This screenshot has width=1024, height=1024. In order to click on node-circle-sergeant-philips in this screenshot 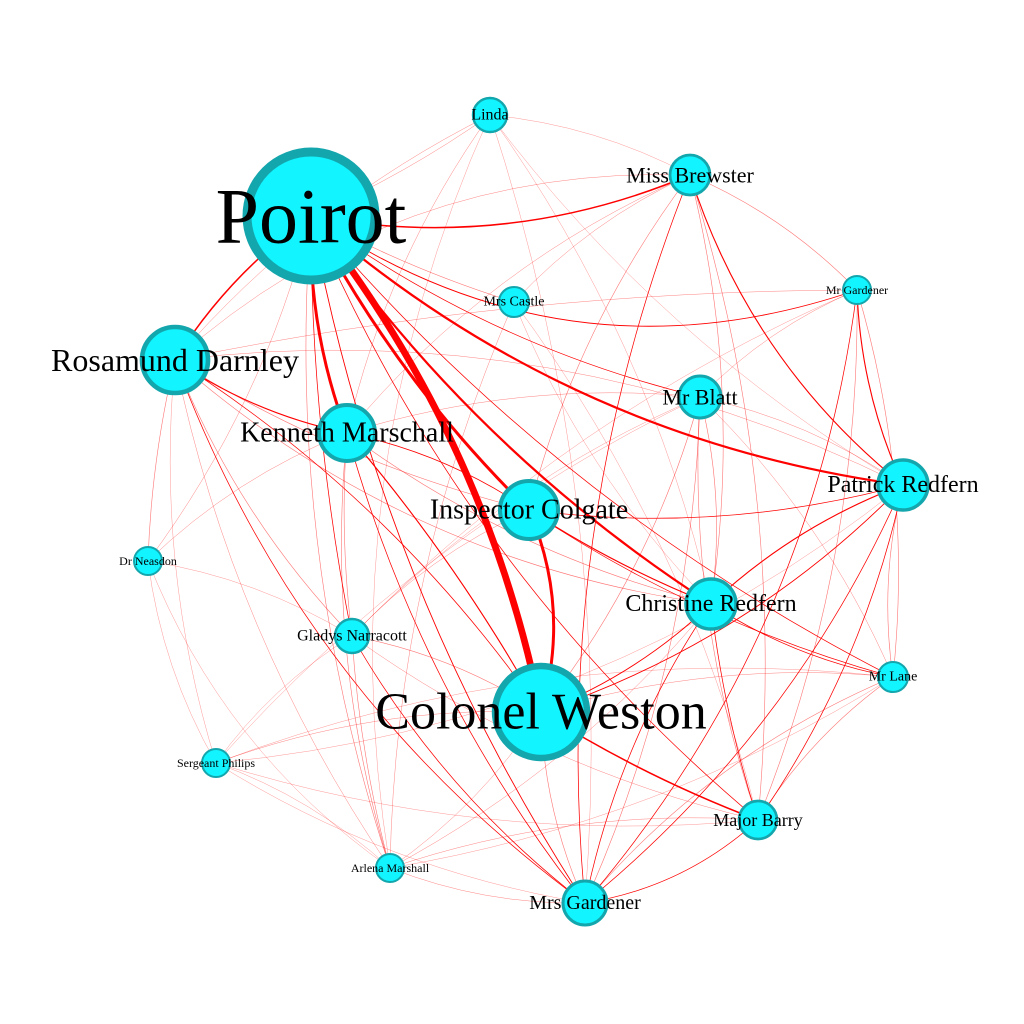, I will do `click(216, 763)`.